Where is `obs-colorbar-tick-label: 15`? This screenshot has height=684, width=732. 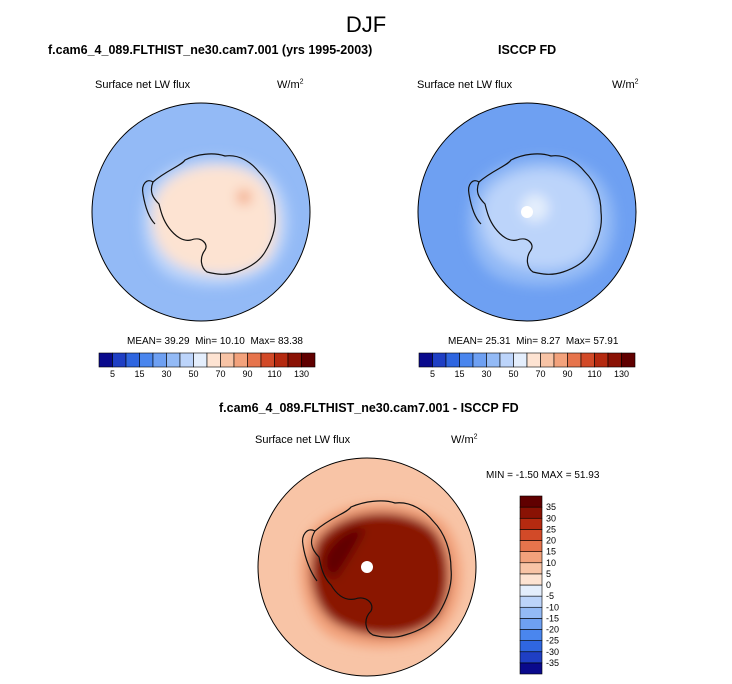
obs-colorbar-tick-label: 15 is located at coordinates (459, 374).